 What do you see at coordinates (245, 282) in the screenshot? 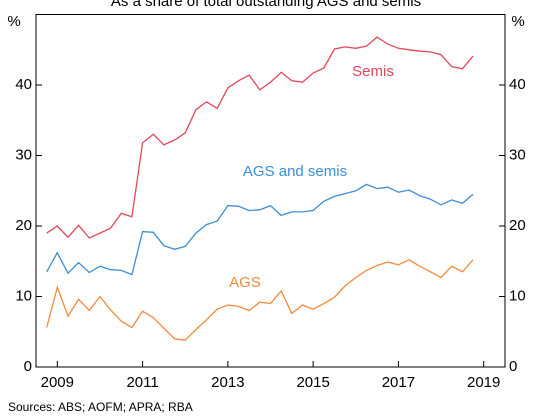
I see `series-label: AGS` at bounding box center [245, 282].